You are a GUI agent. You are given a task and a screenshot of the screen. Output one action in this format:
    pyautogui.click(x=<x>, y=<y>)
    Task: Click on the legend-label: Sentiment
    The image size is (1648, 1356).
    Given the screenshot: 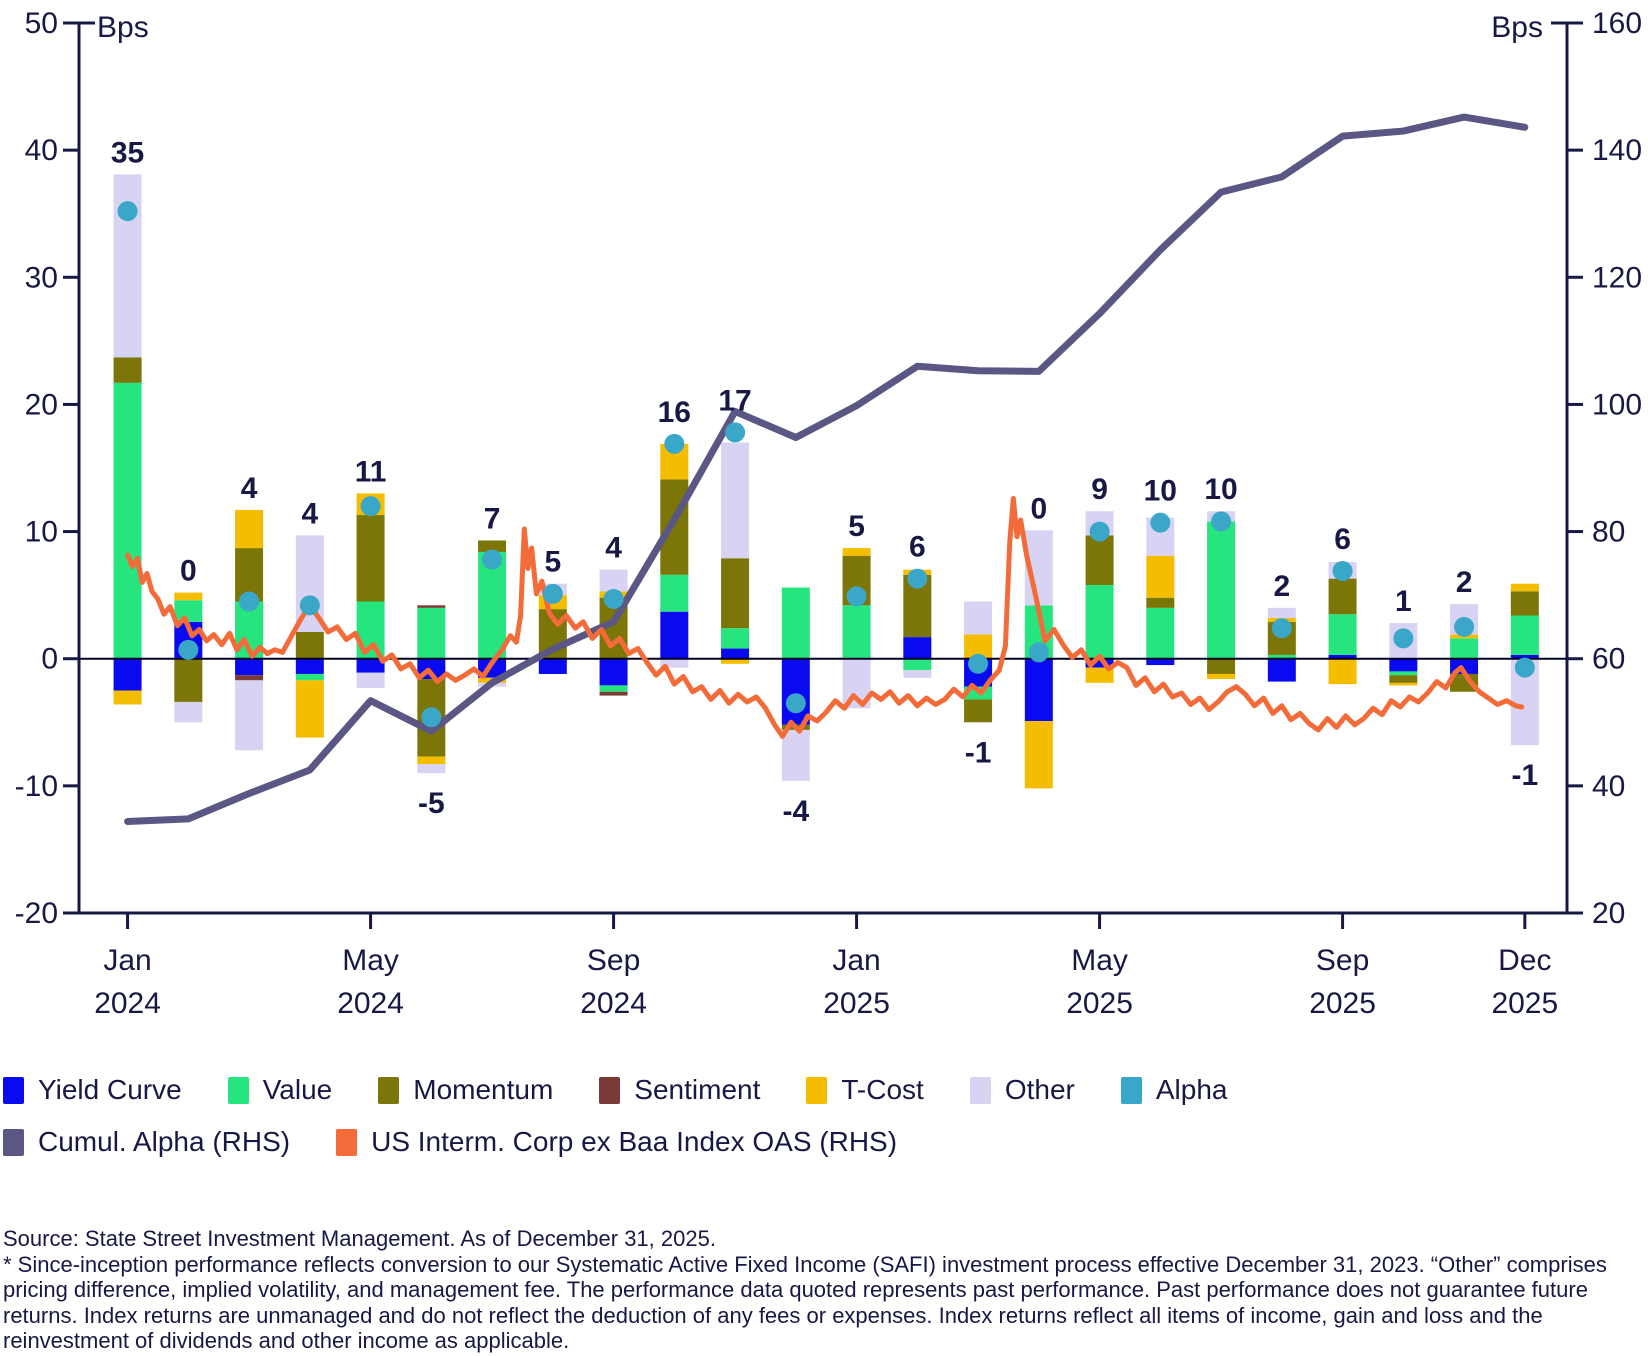 What is the action you would take?
    pyautogui.click(x=697, y=1089)
    